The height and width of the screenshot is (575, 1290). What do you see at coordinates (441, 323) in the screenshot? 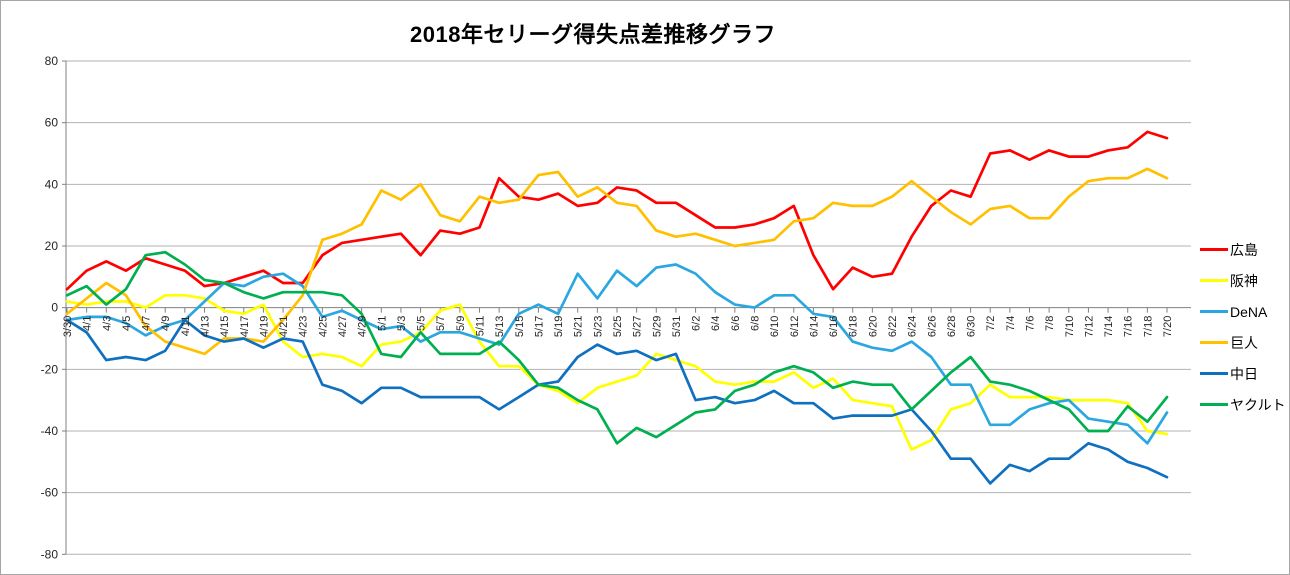
I see `x-axis-label: 5/7` at bounding box center [441, 323].